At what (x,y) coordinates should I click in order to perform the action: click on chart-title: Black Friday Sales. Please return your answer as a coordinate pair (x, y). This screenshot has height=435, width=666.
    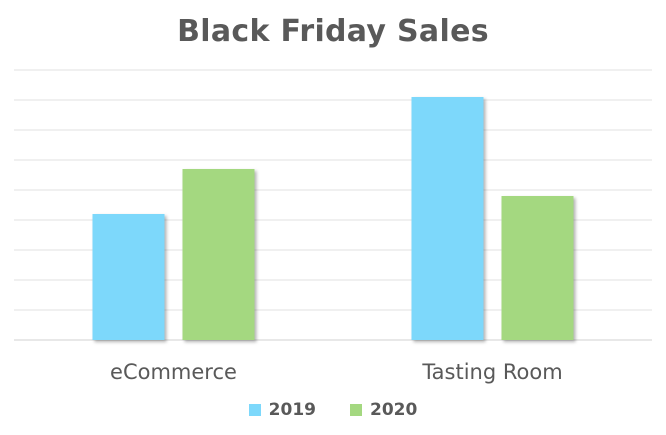
    Looking at the image, I should click on (333, 31).